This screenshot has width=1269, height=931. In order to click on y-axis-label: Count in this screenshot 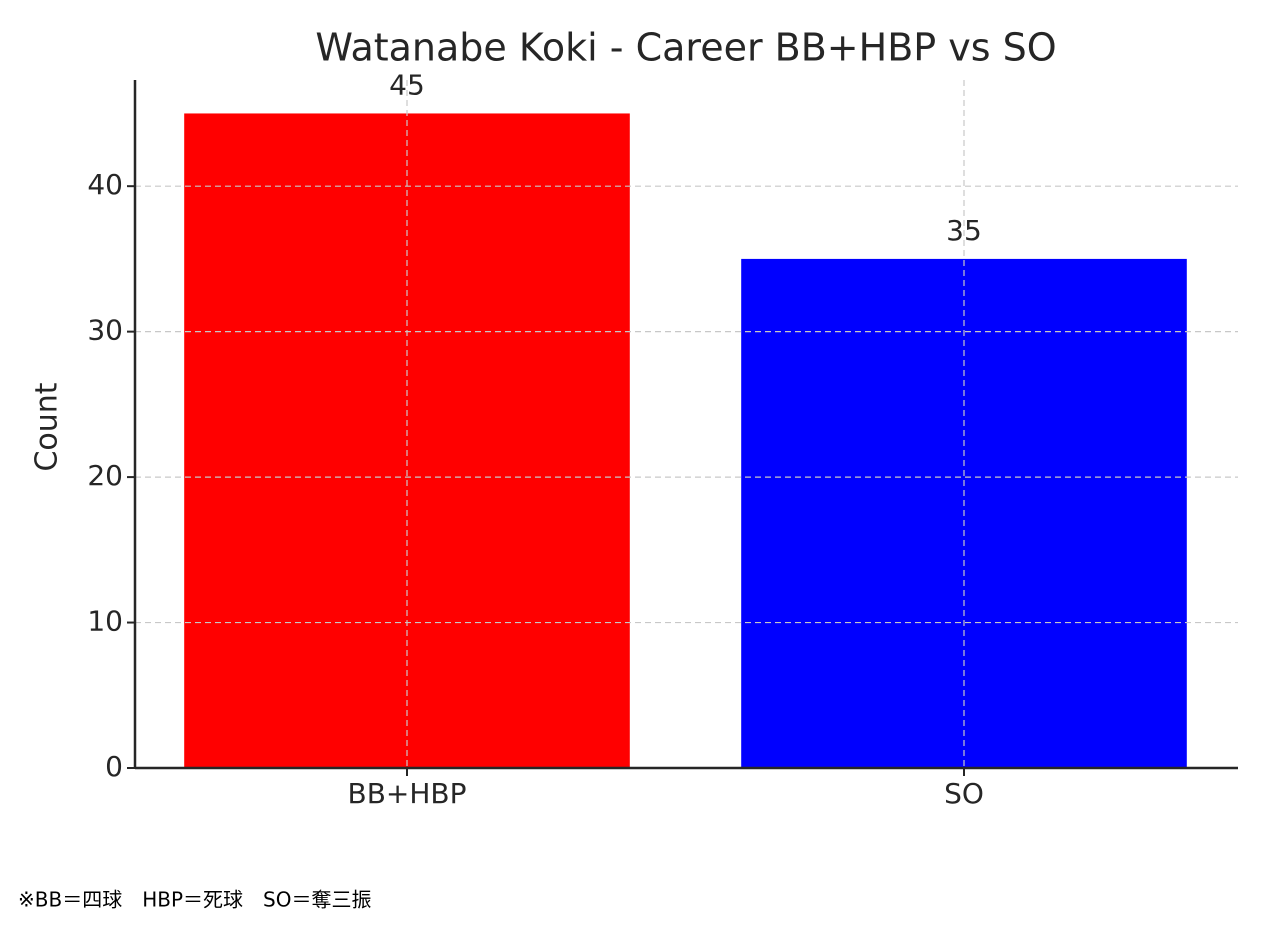, I will do `click(47, 426)`.